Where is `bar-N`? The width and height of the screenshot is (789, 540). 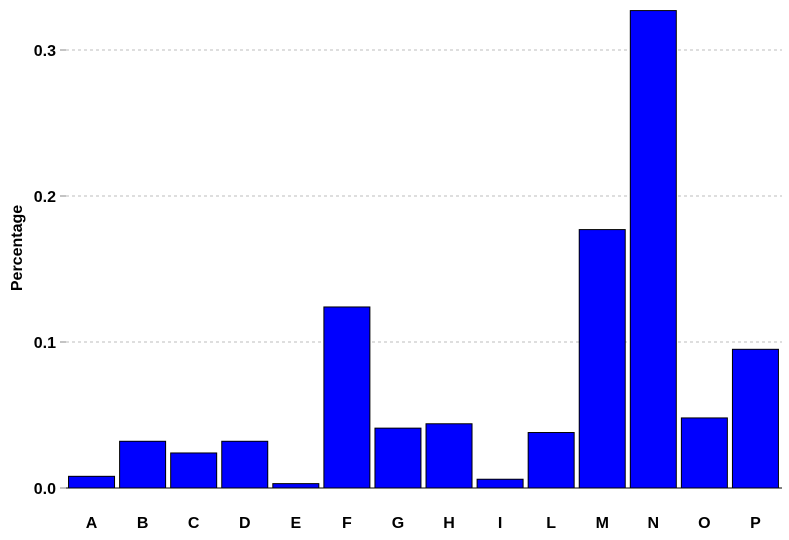 bar-N is located at coordinates (653, 249).